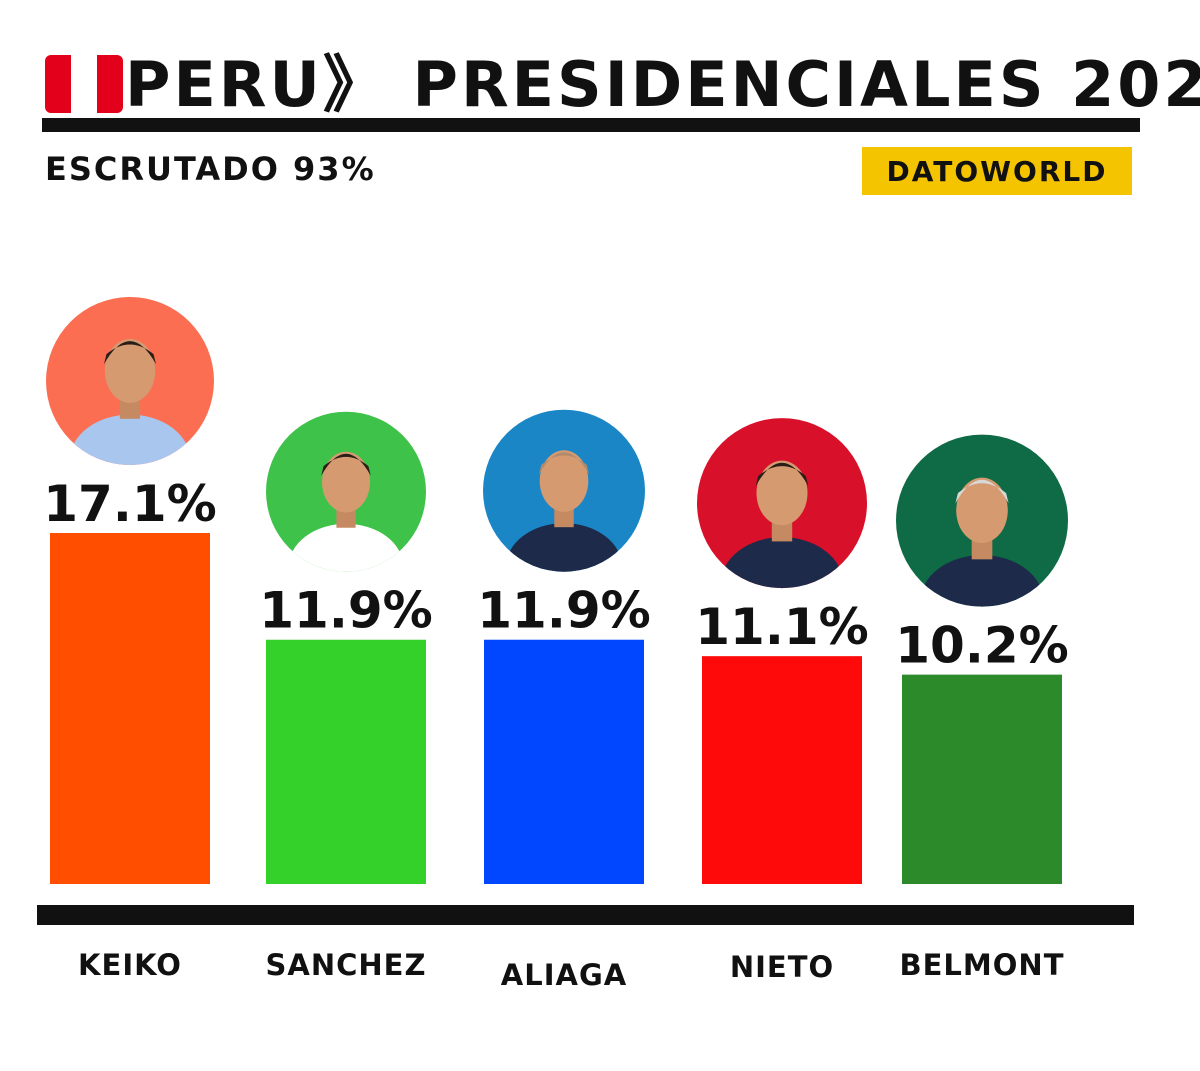  I want to click on brand-badge: DATOWORLD, so click(997, 171).